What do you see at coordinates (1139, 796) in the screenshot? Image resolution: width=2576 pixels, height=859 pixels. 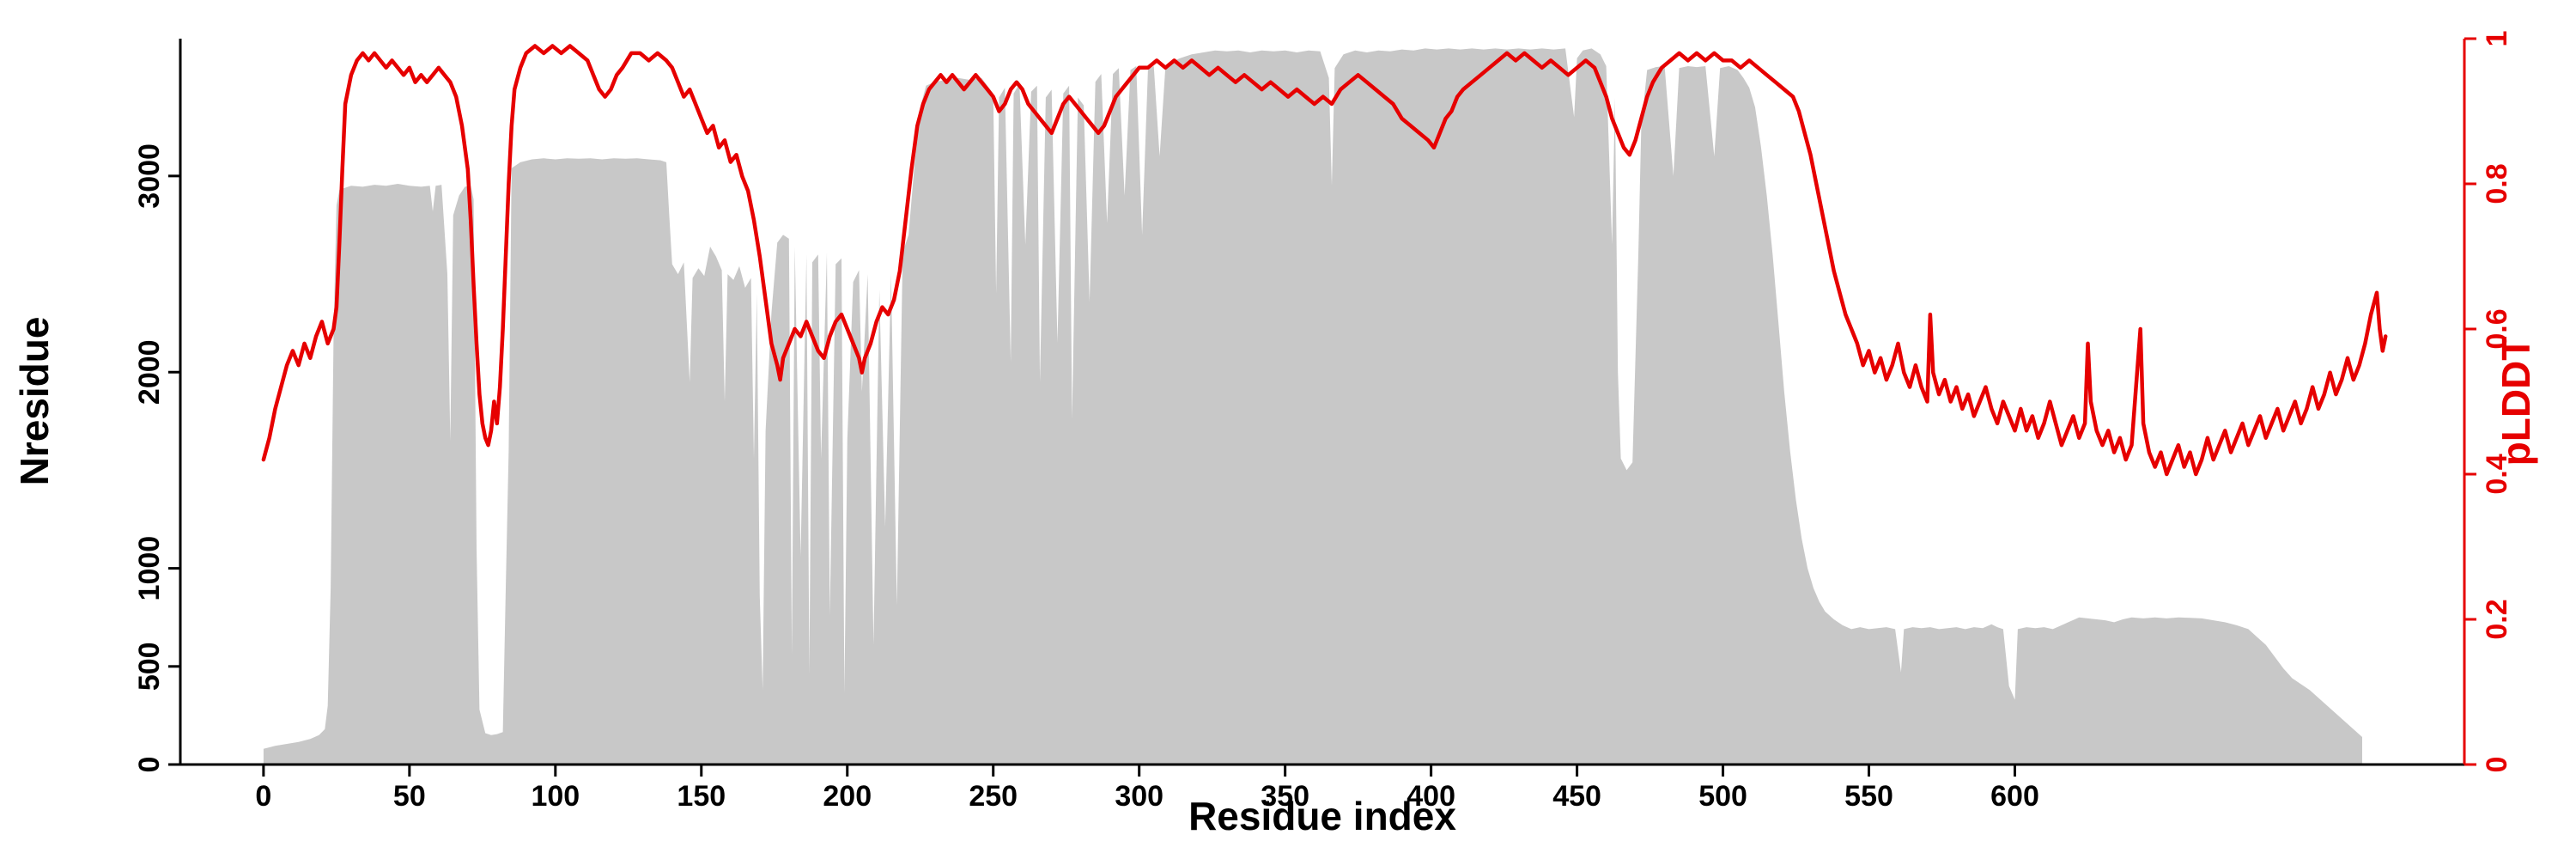 I see `x-tick-label: 300` at bounding box center [1139, 796].